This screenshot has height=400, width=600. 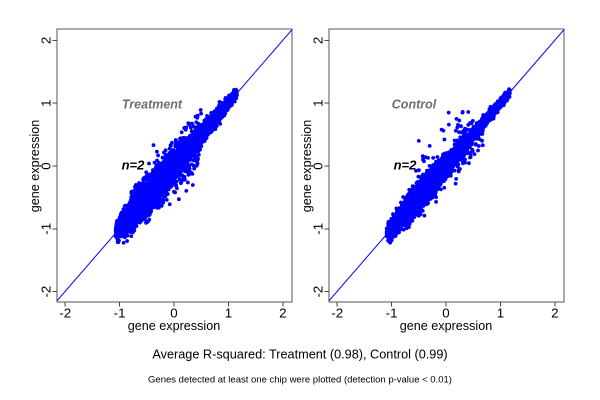 What do you see at coordinates (414, 105) in the screenshot?
I see `svg-text: Control` at bounding box center [414, 105].